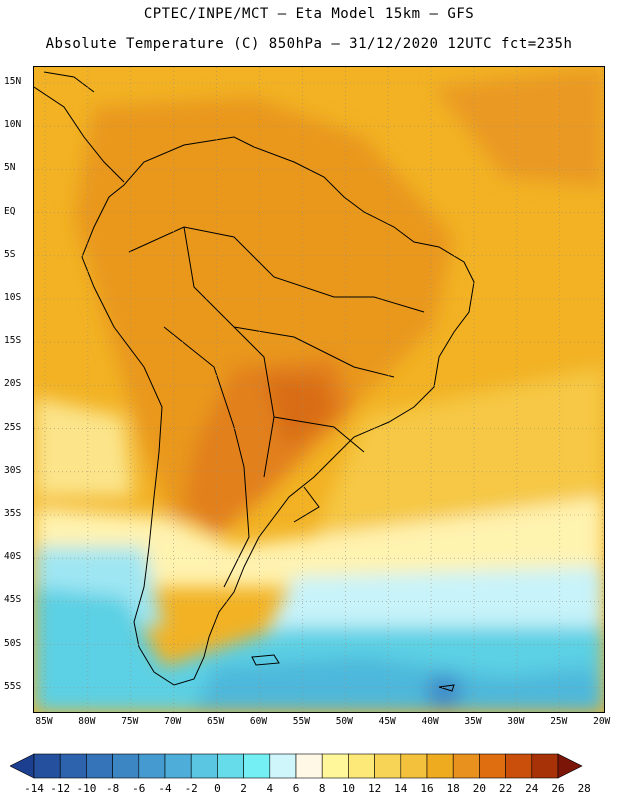  What do you see at coordinates (130, 721) in the screenshot?
I see `lon-label: 75W` at bounding box center [130, 721].